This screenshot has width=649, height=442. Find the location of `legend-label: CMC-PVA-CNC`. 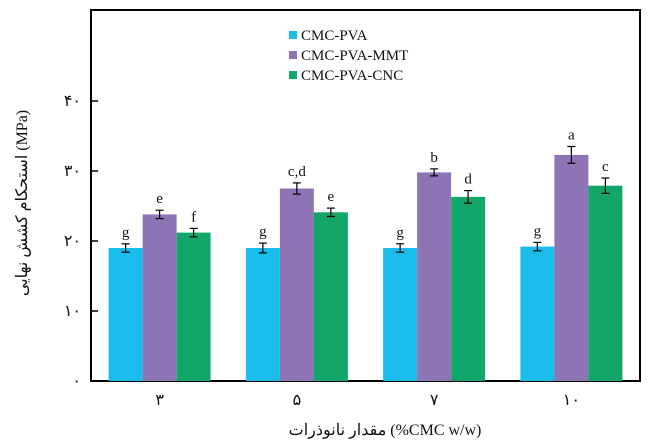

legend-label: CMC-PVA-CNC is located at coordinates (352, 76).